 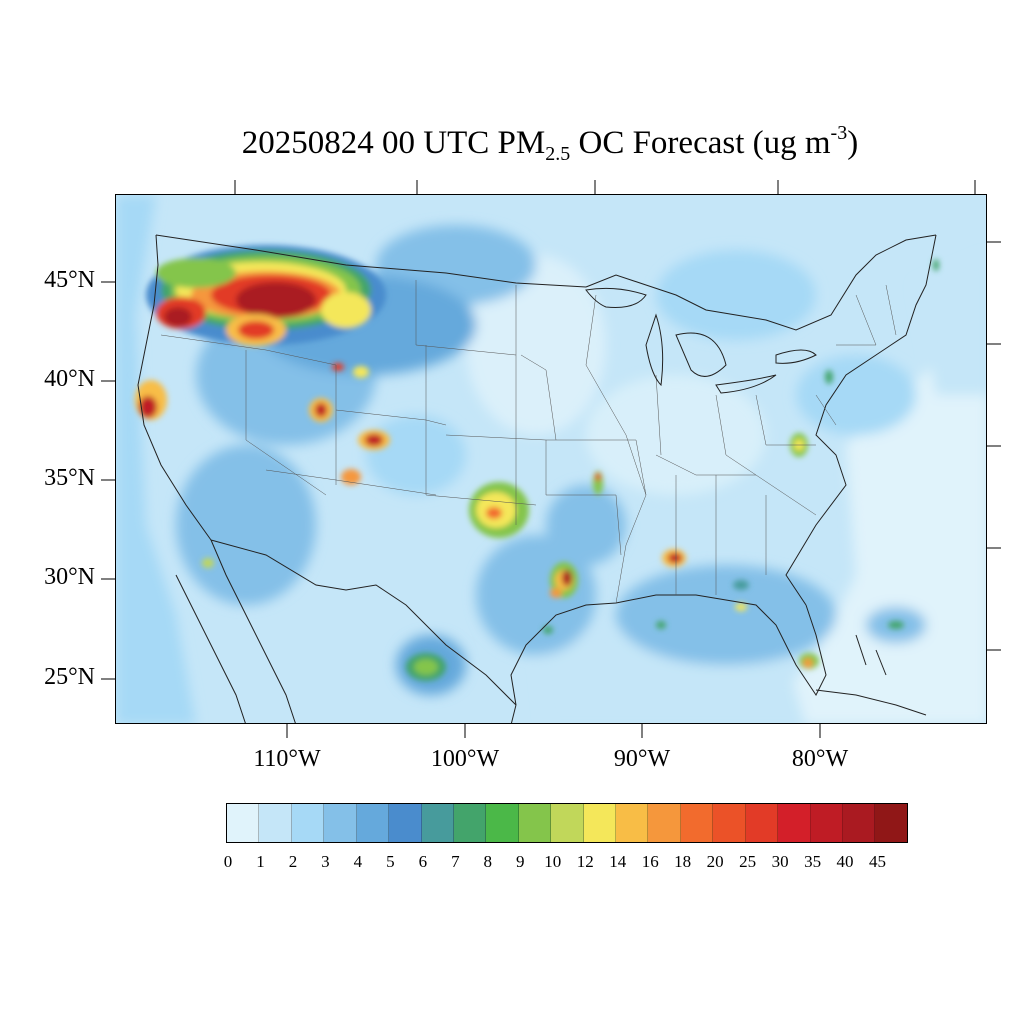 I want to click on colorbar-level-label: 9, so click(x=520, y=861).